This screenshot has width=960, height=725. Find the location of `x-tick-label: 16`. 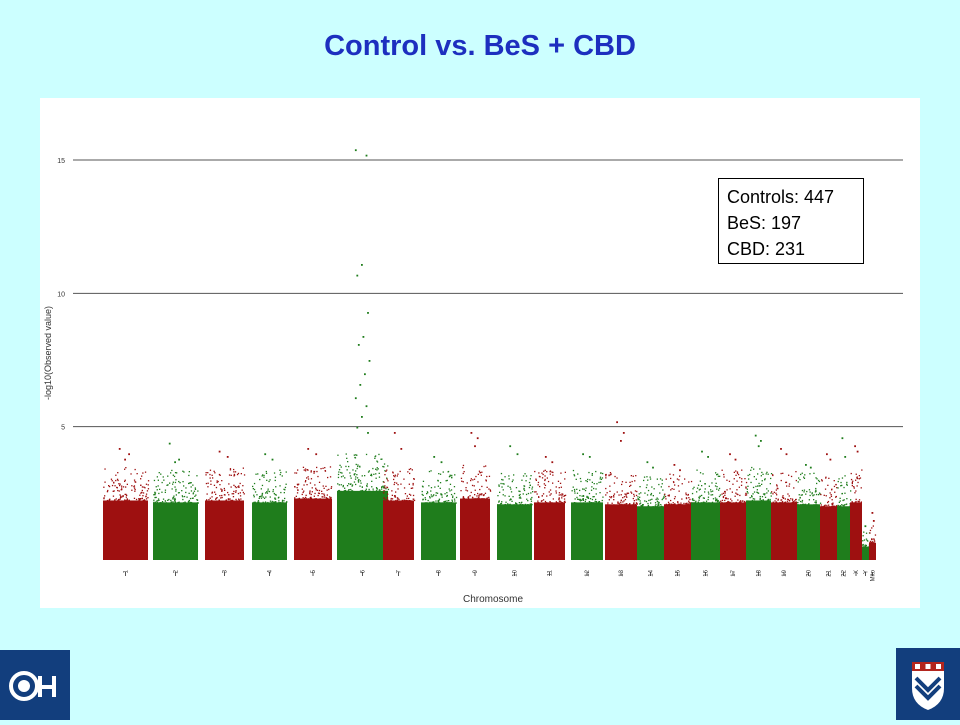

x-tick-label: 16 is located at coordinates (707, 572).